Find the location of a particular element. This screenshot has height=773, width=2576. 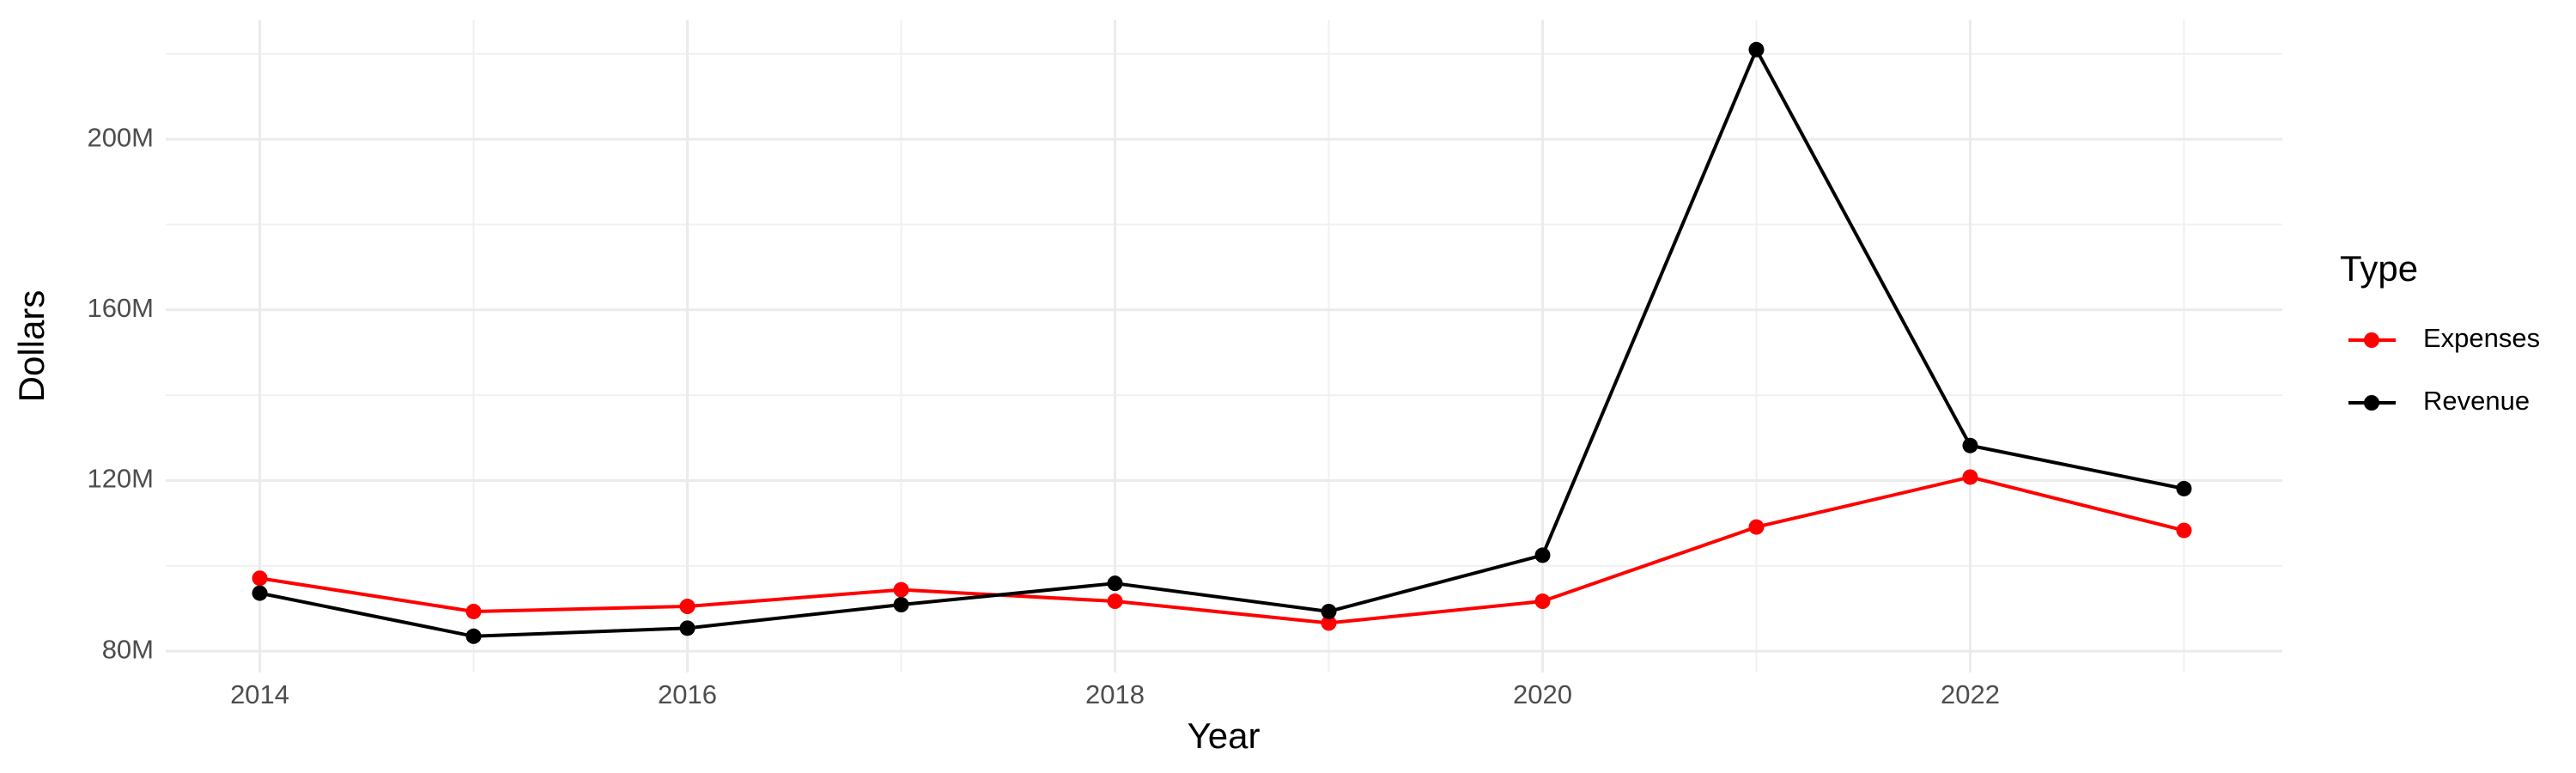

y-tick-label: 200M is located at coordinates (121, 137).